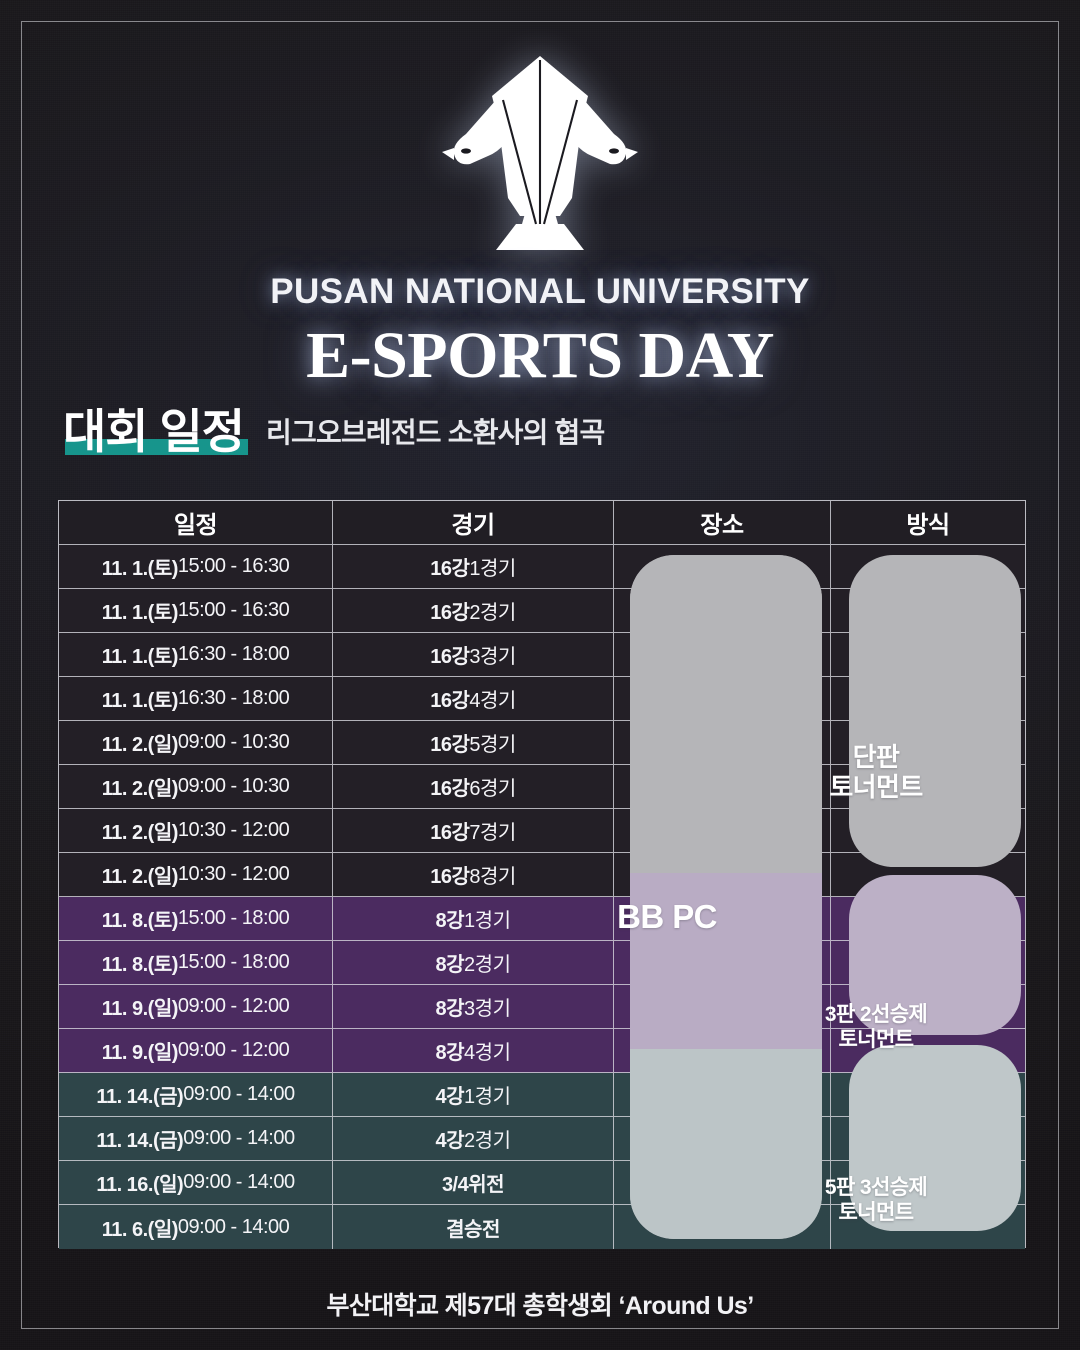 The image size is (1080, 1350). I want to click on cell-match: 16강 4경기, so click(473, 698).